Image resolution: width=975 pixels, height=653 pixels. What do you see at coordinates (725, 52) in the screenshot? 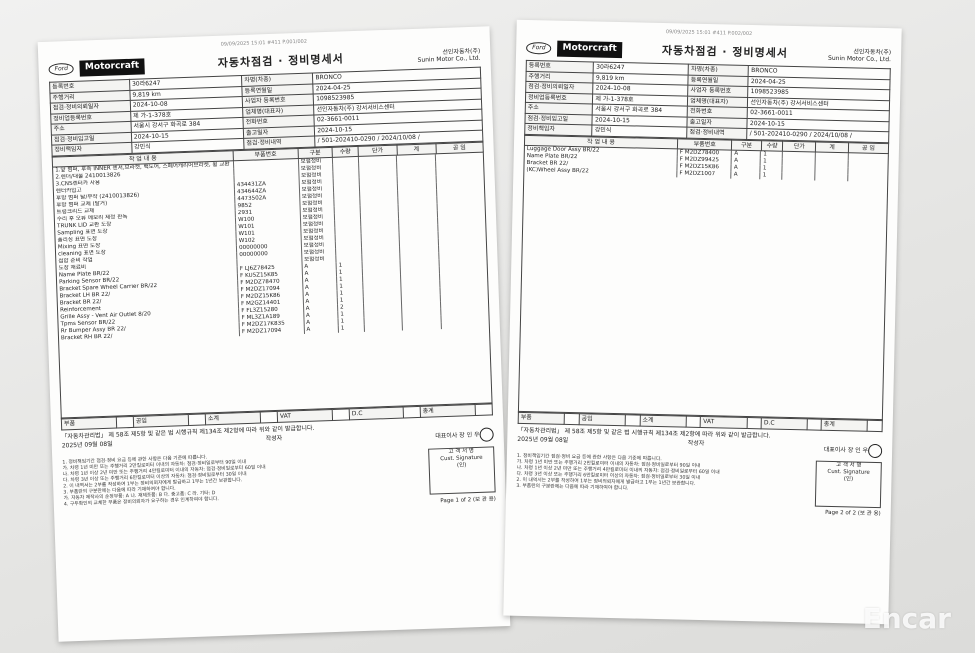
I see `document-title: 자동차점검 · 정비명세서` at bounding box center [725, 52].